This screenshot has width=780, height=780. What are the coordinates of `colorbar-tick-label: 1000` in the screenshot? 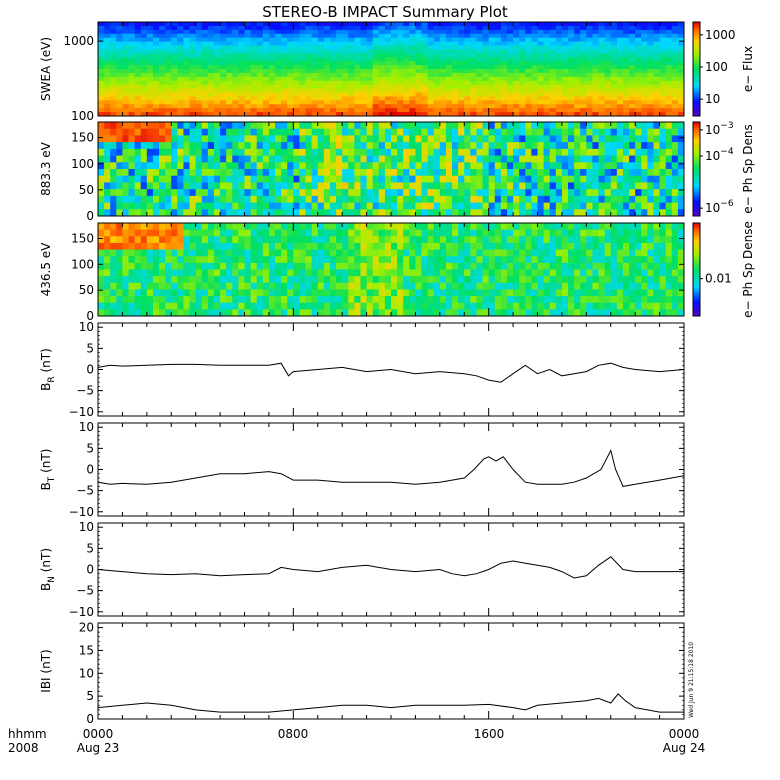 It's located at (720, 35).